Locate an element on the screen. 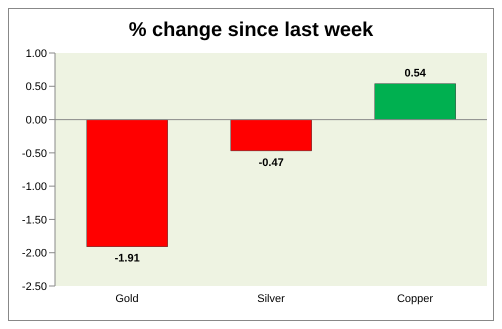 The height and width of the screenshot is (329, 502). data-label: -1.91 is located at coordinates (127, 258).